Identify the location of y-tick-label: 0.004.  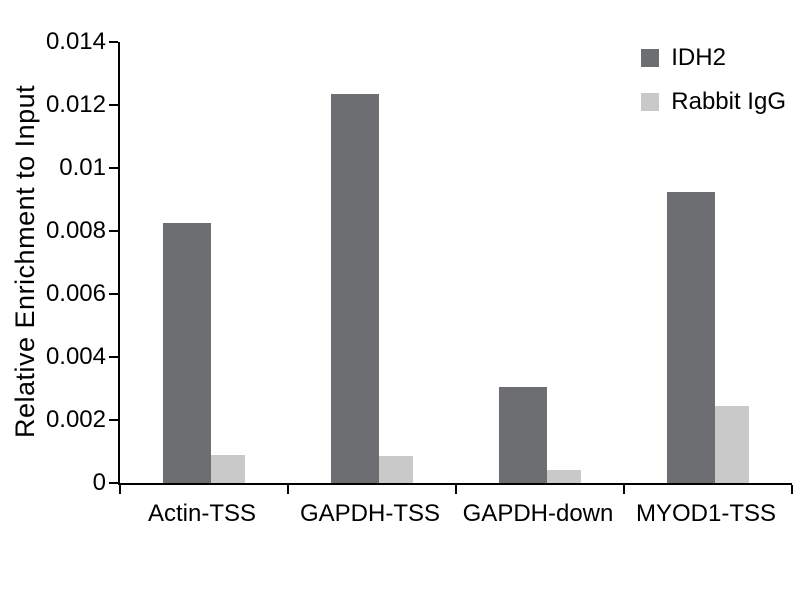
(75, 356).